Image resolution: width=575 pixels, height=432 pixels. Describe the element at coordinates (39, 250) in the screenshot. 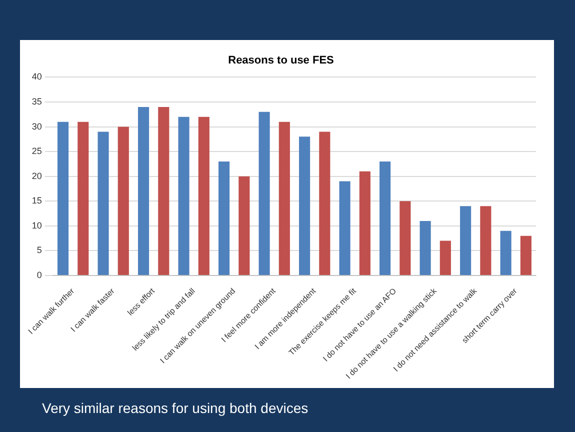

I see `y-tick-label: 5` at that location.